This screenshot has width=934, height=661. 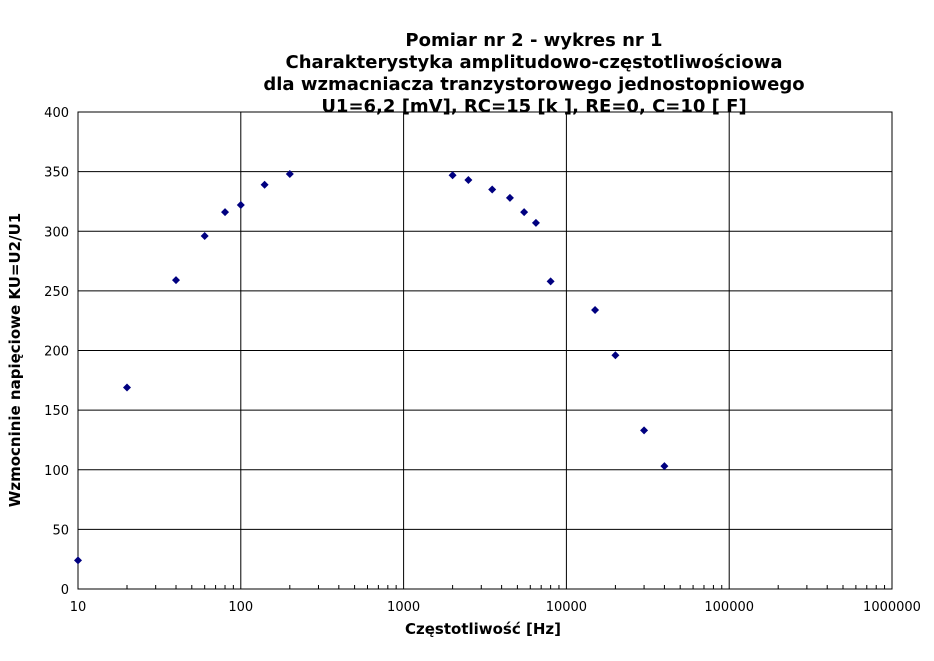 I want to click on x-tick-label: 1000000, so click(x=892, y=607).